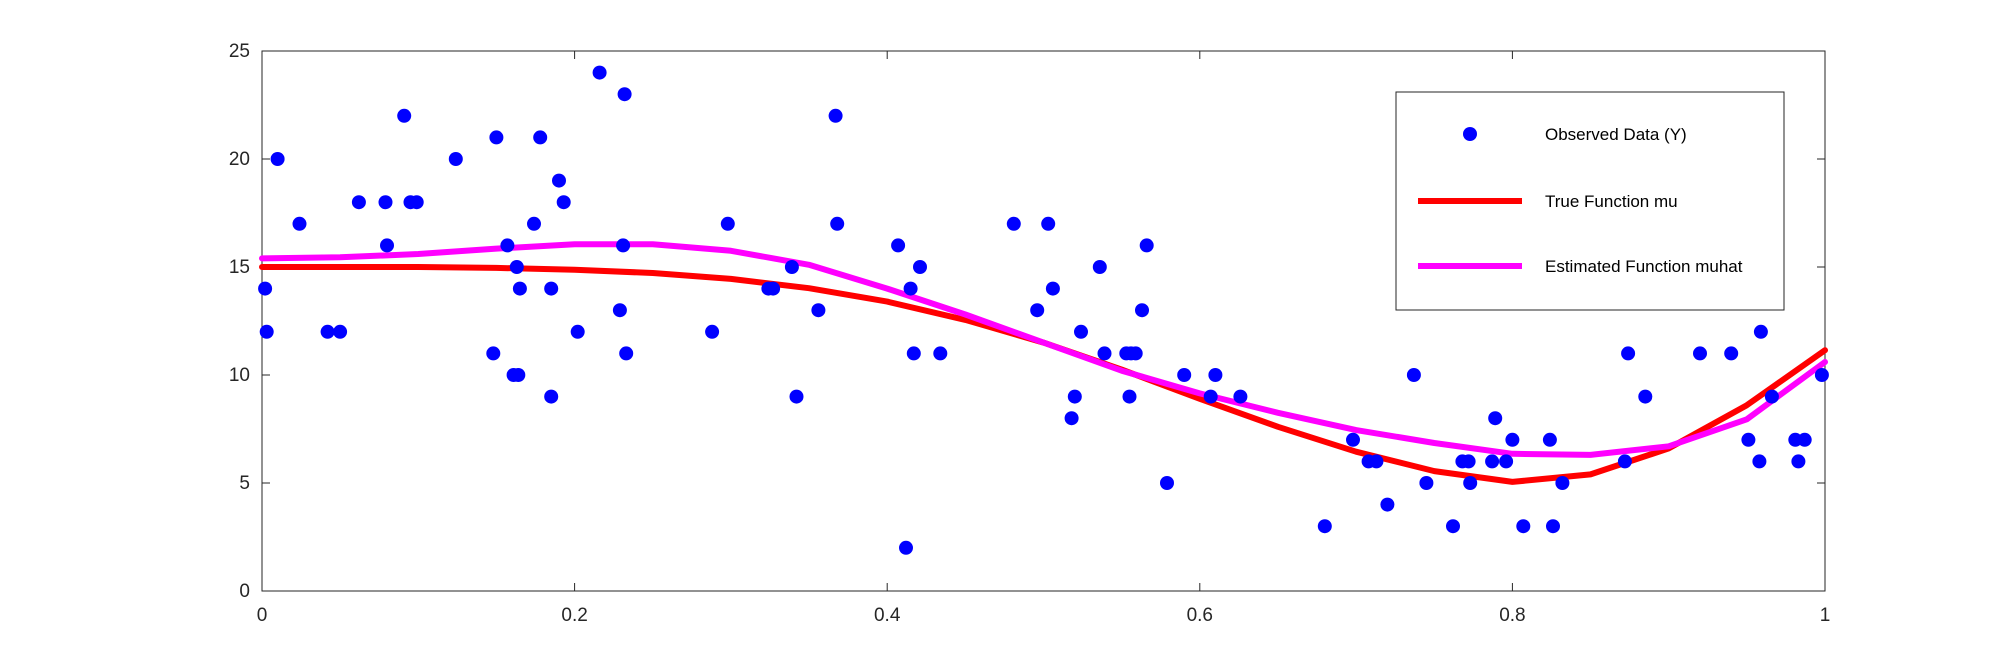 The height and width of the screenshot is (656, 2000). What do you see at coordinates (244, 483) in the screenshot?
I see `y-tick-label: 5` at bounding box center [244, 483].